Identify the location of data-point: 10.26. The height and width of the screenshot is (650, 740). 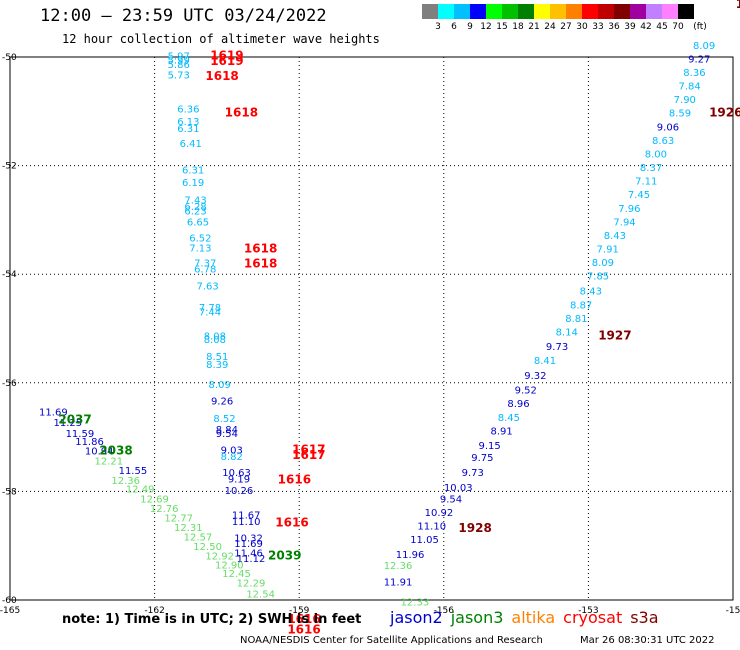
(239, 491).